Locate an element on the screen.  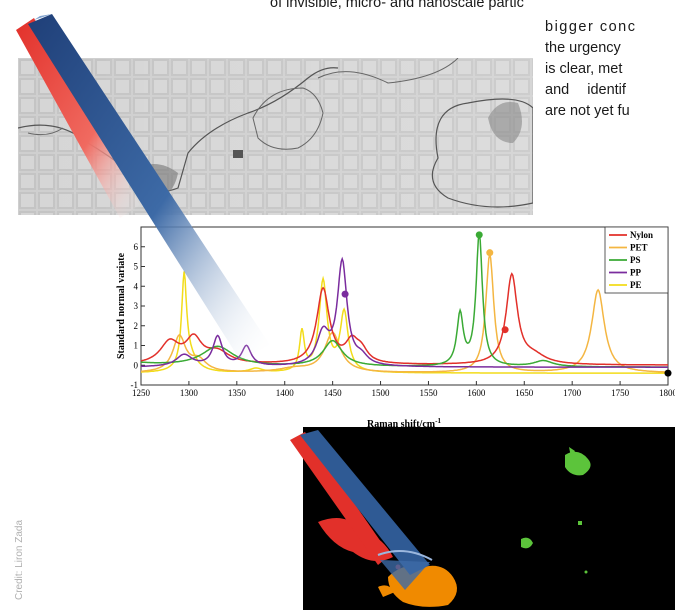
y-tick-label: 2 is located at coordinates (136, 326).